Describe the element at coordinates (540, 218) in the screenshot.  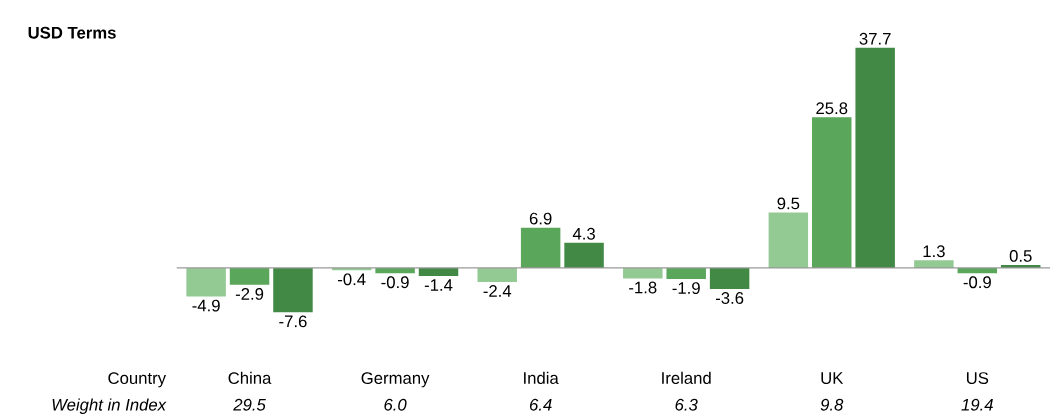
I see `data-label: 6.9` at that location.